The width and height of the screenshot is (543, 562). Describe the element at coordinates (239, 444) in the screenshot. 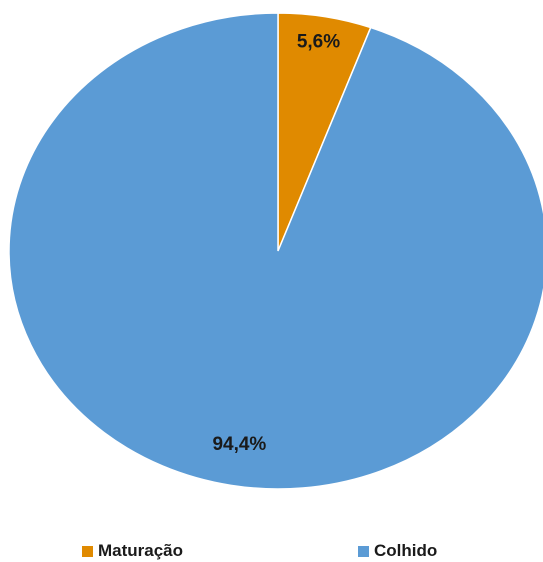

I see `data-label-colhido: 94,4%` at that location.